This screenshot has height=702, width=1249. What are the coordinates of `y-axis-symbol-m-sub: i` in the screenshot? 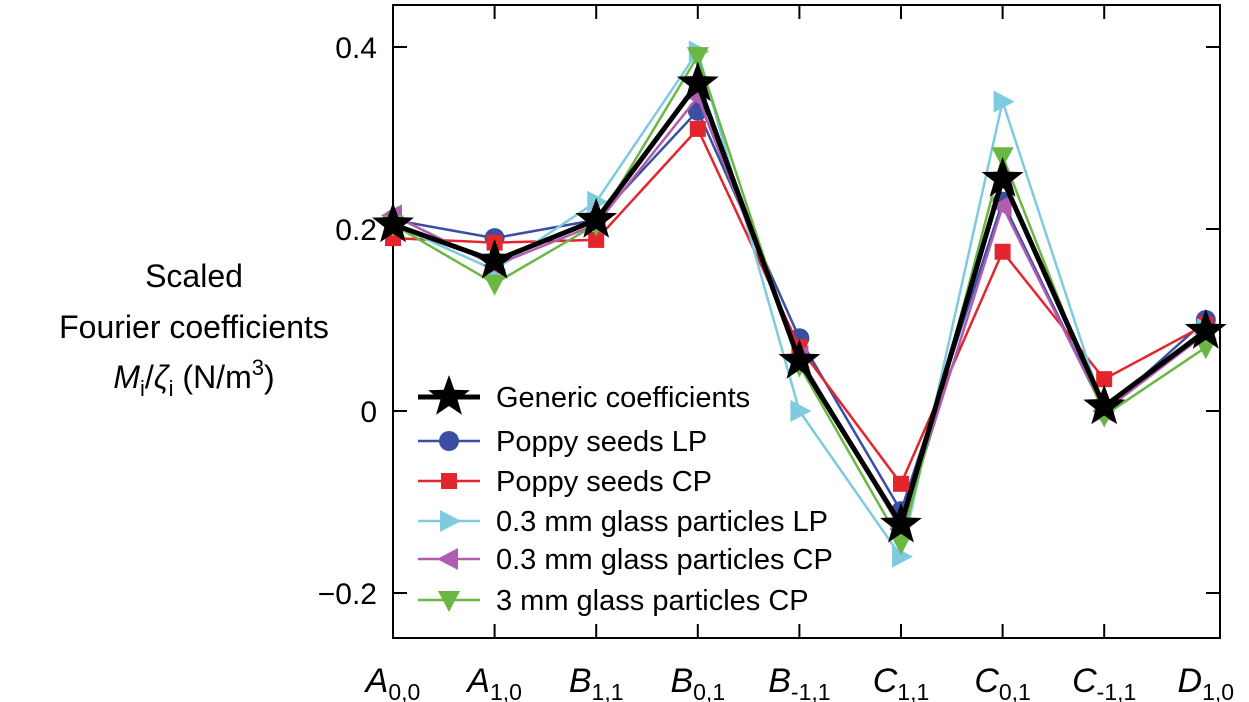 It's located at (142, 388).